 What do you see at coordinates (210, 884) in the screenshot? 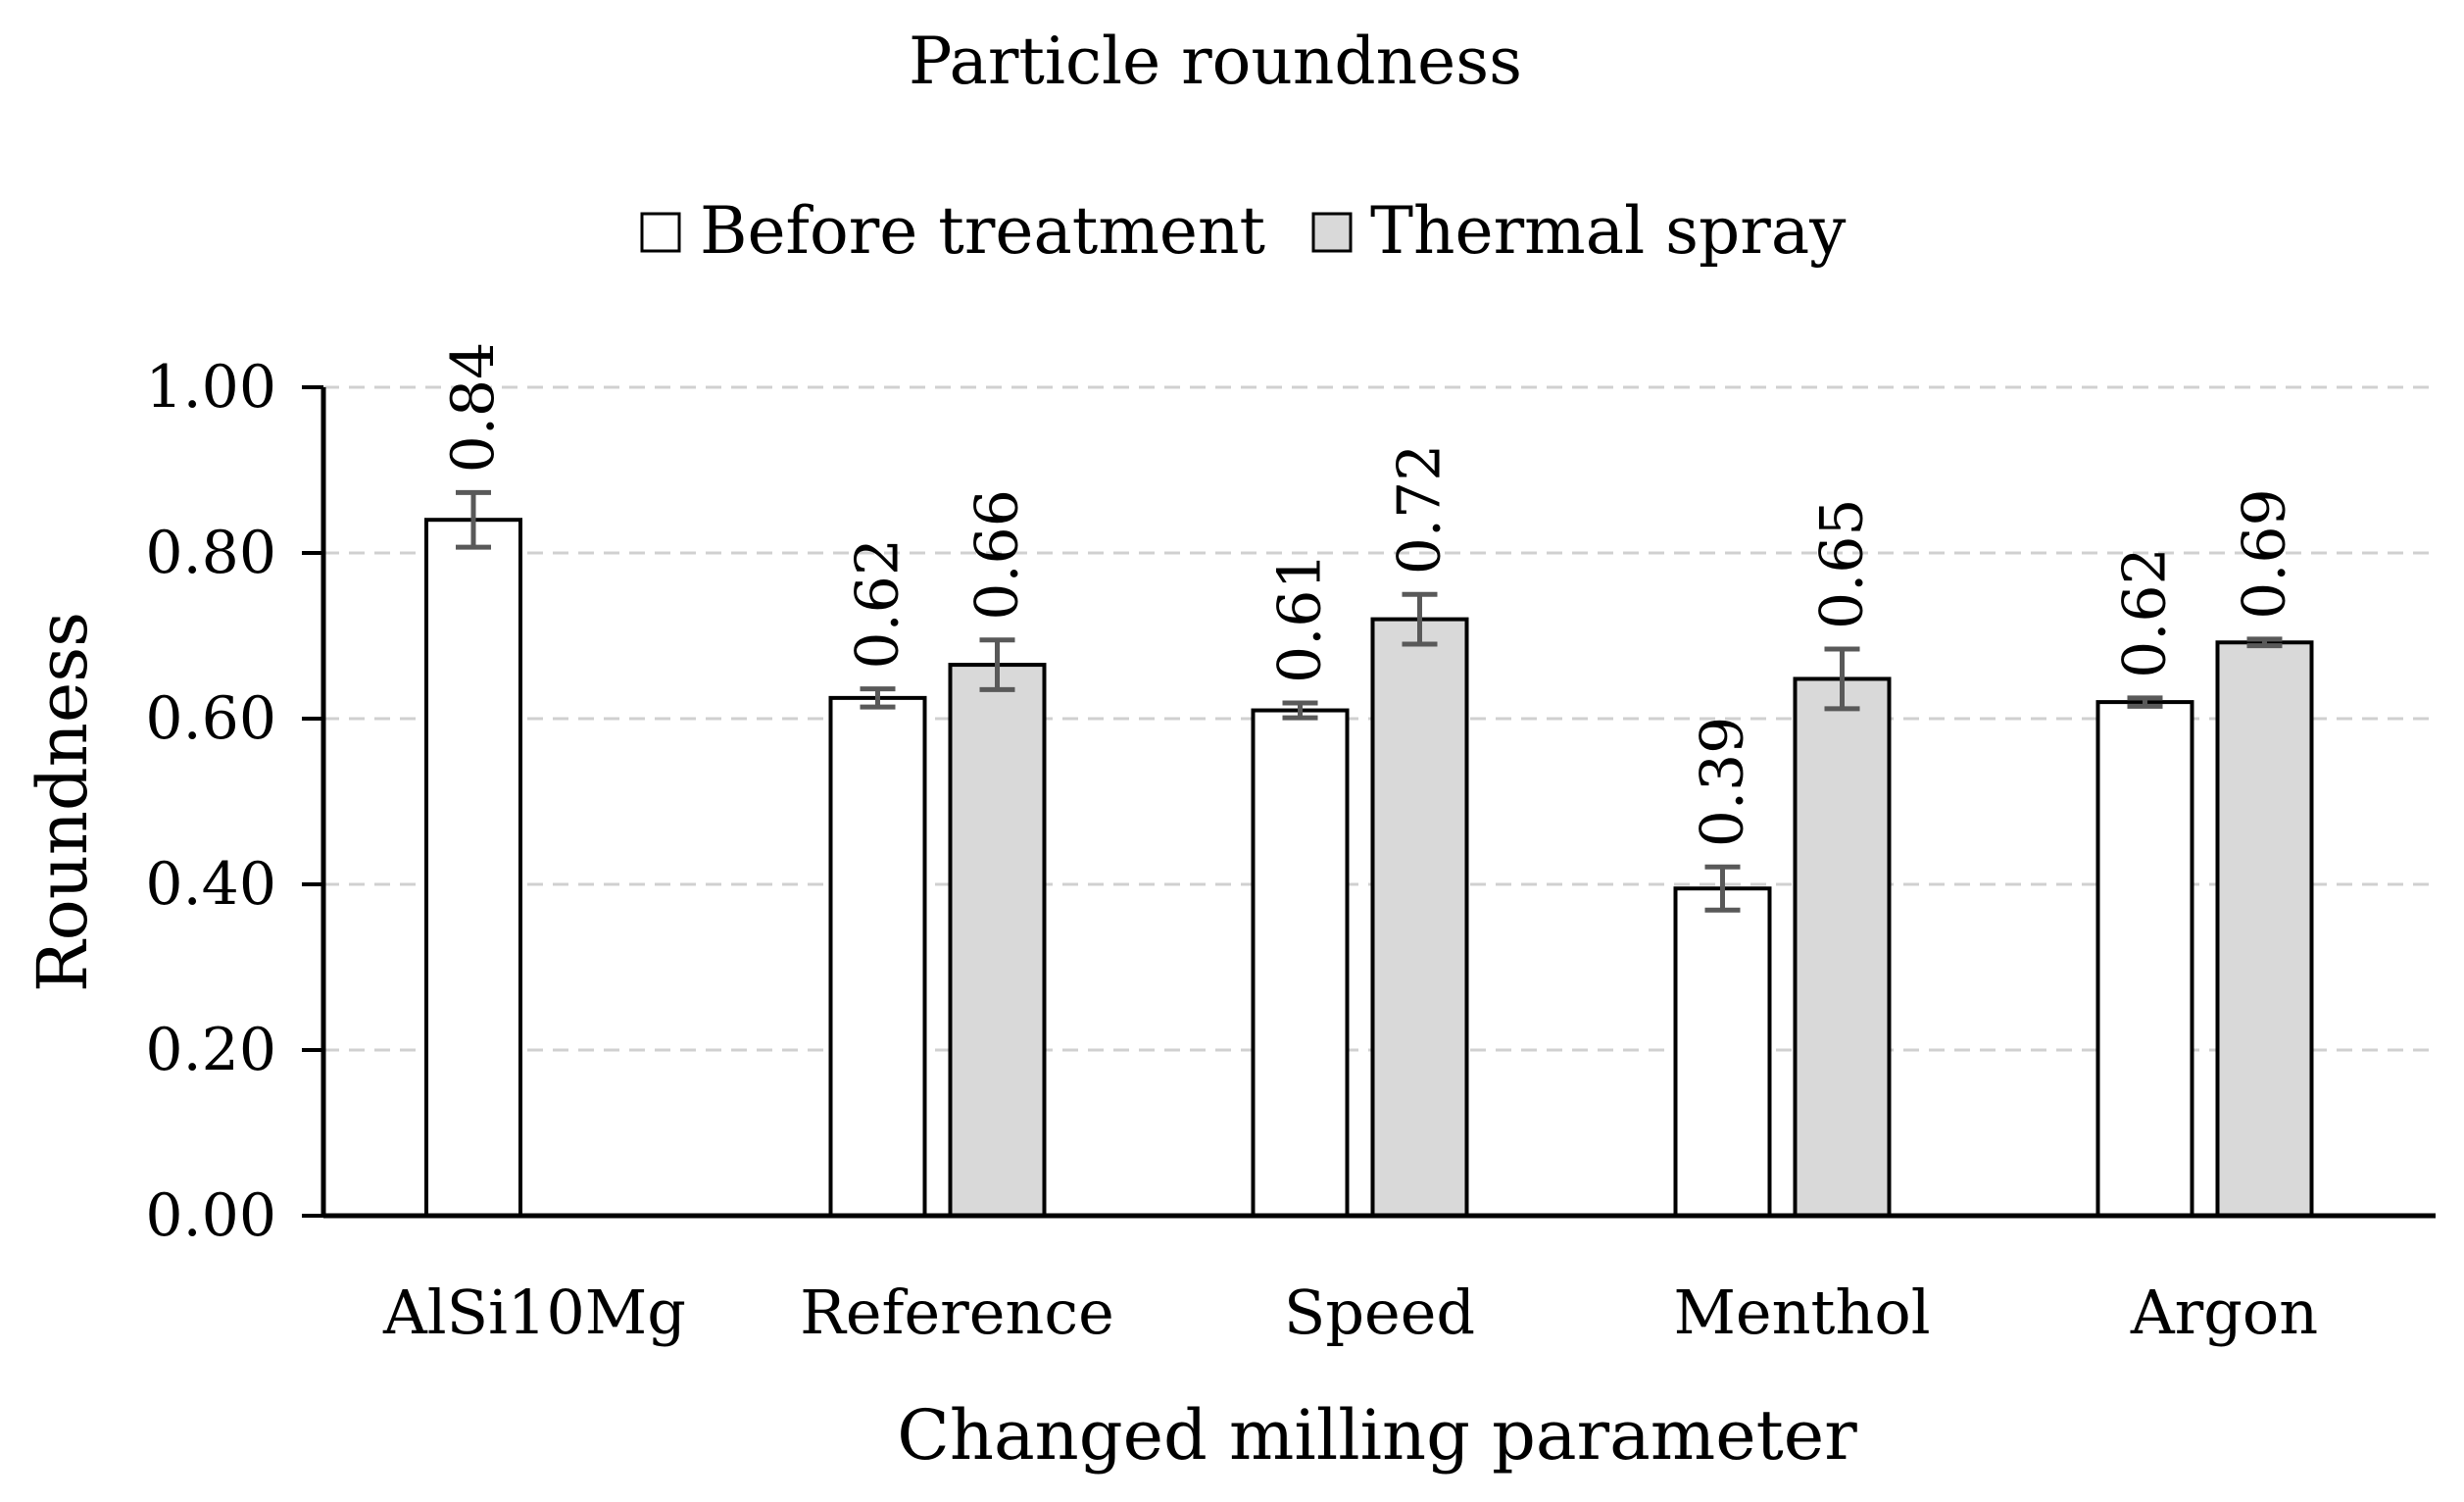
I see `y-tick-label: 0.40` at bounding box center [210, 884].